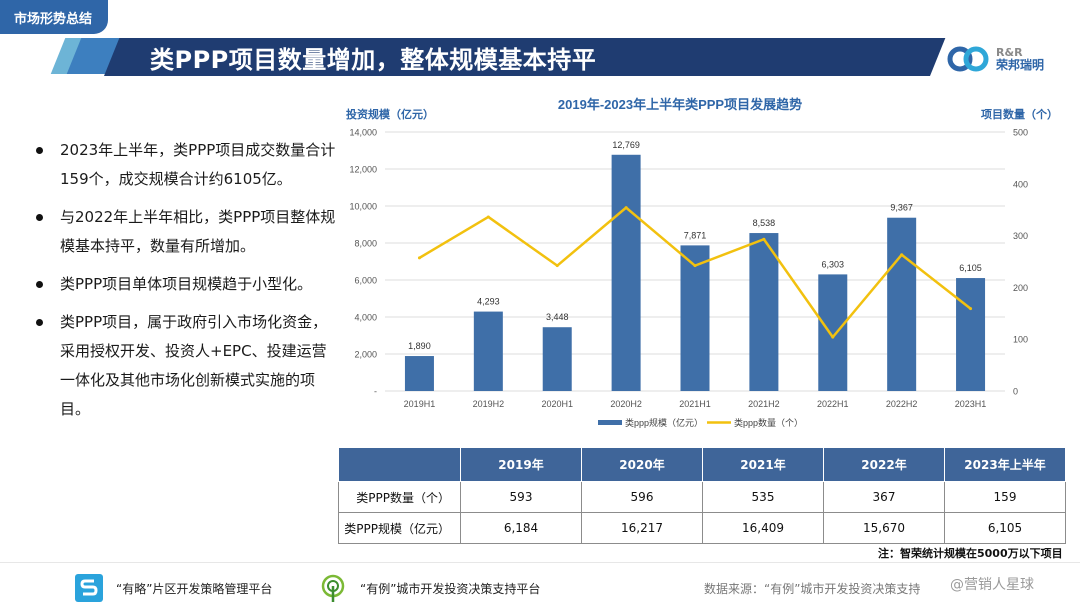  Describe the element at coordinates (89, 588) in the screenshot. I see `youlue-logo-icon` at that location.